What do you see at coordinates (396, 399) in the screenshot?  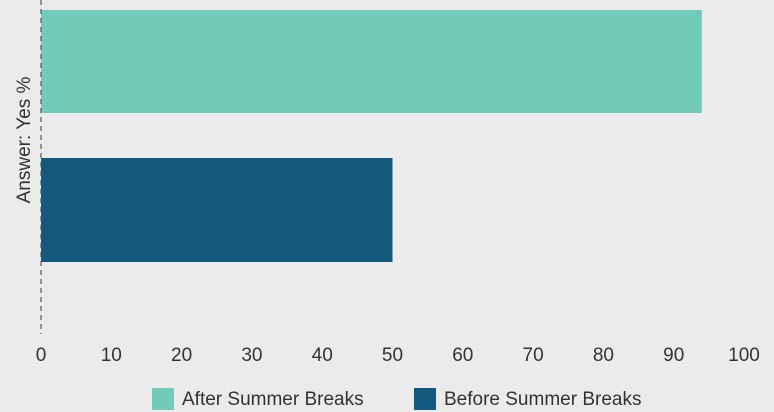 I see `legend: After Summer Breaks Before Summer Breaks` at bounding box center [396, 399].